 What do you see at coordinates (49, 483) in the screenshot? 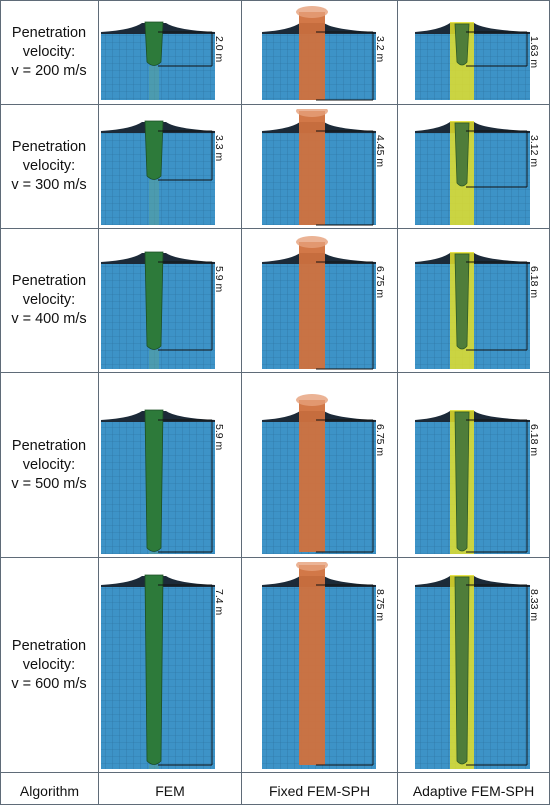
I see `row-label-line: v = 500 m/s` at bounding box center [49, 483].